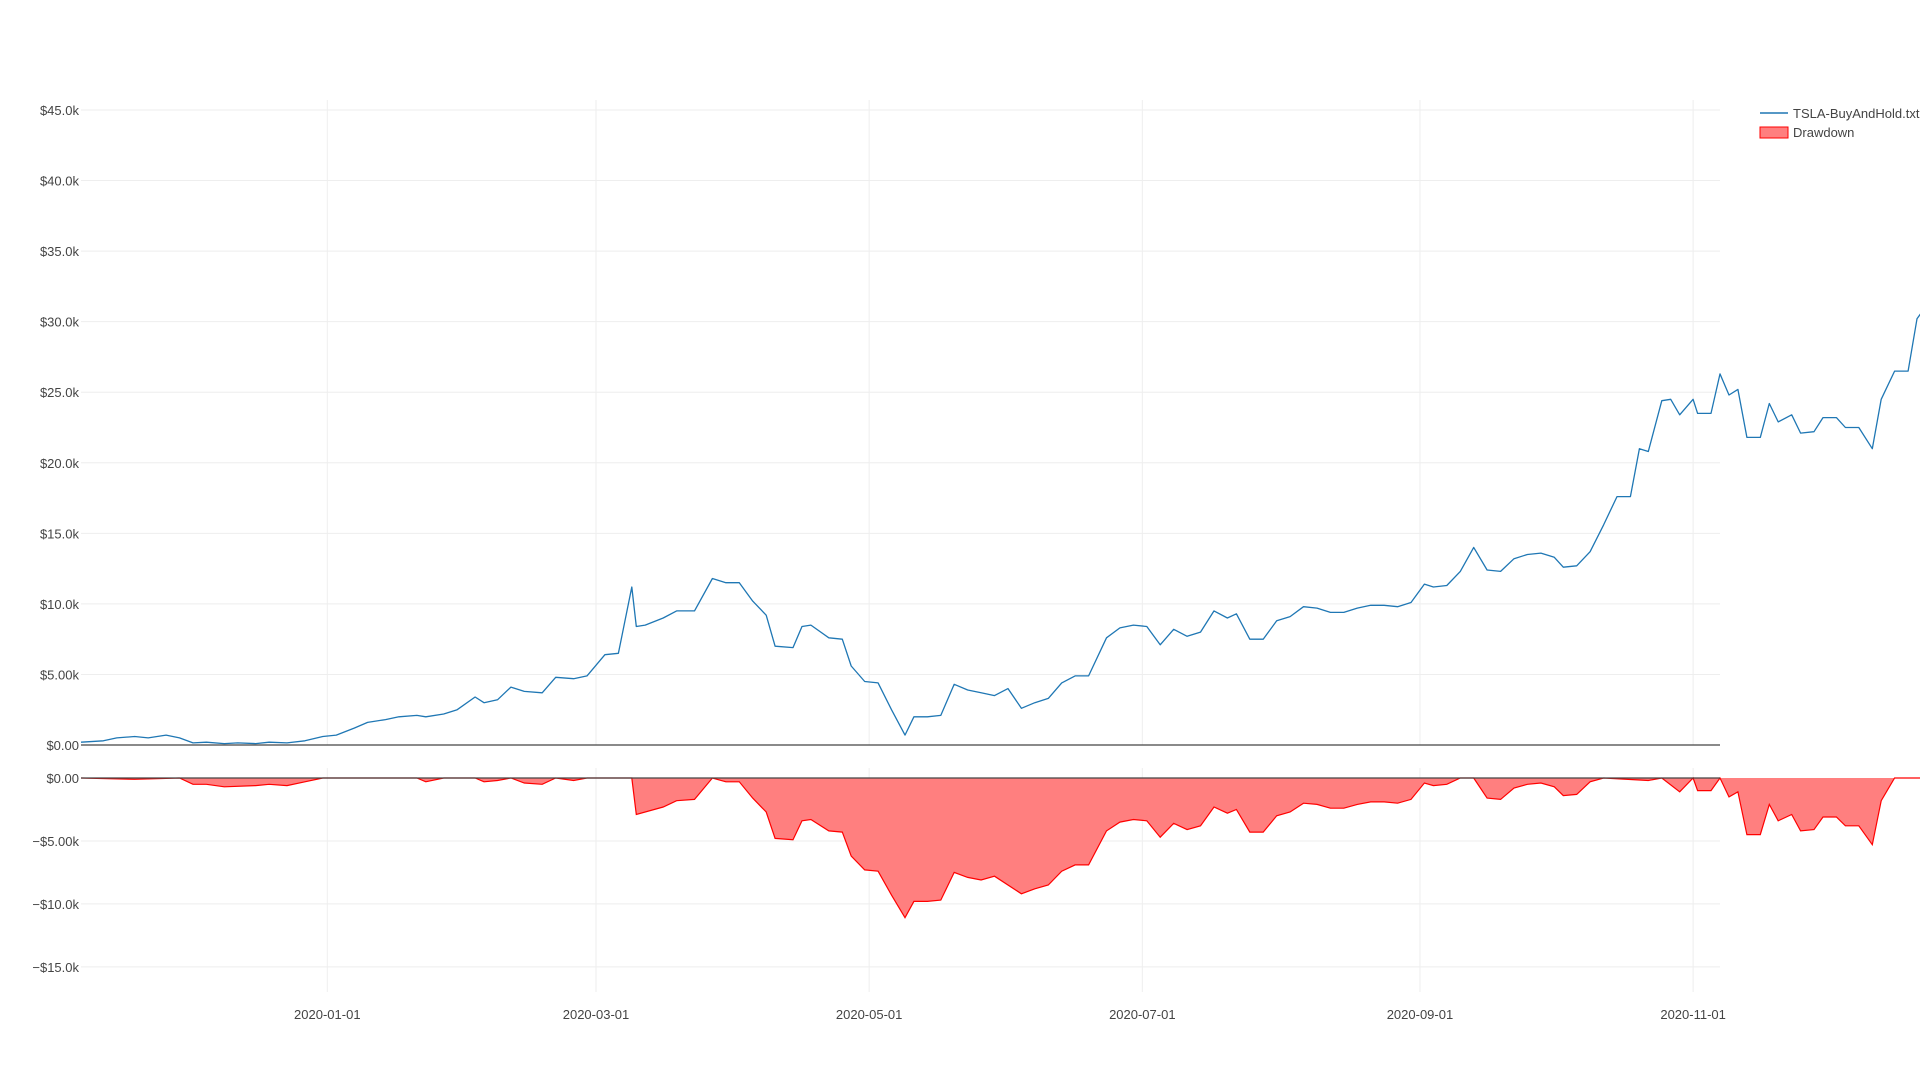 The image size is (1920, 1080). Describe the element at coordinates (1839, 123) in the screenshot. I see `legend: TSLA-BuyAndHold.txt Drawdown` at that location.